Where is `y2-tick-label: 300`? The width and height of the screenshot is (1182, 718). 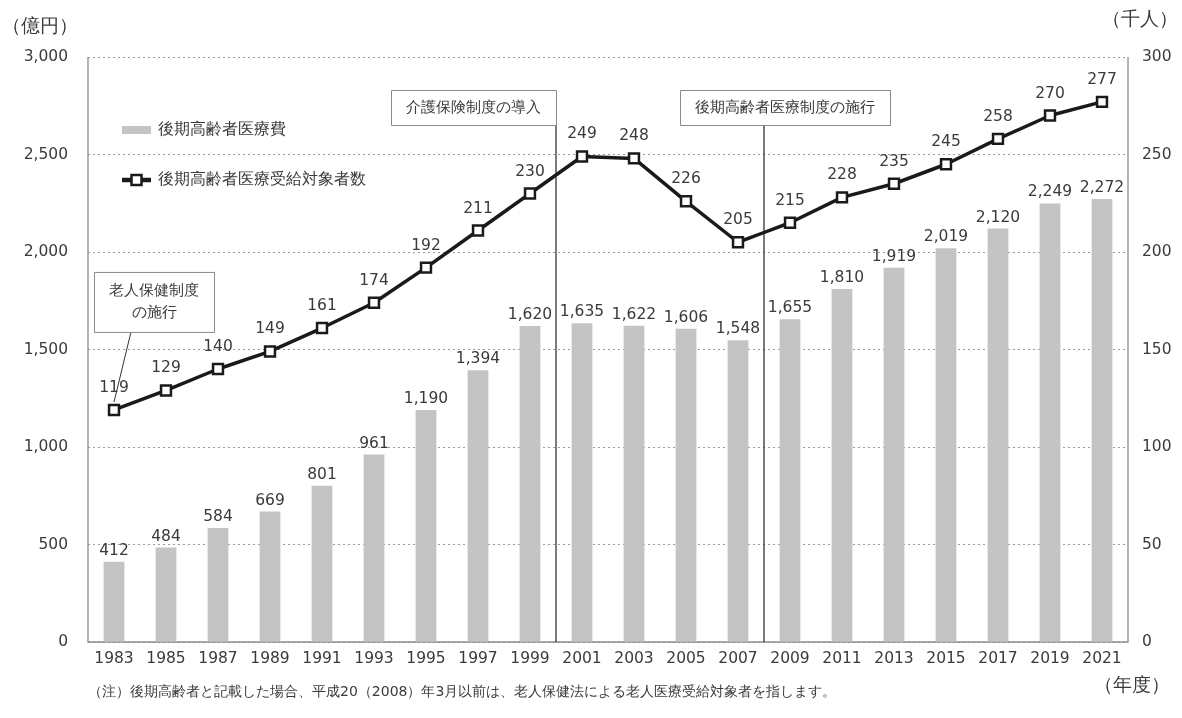 y2-tick-label: 300 is located at coordinates (1157, 56).